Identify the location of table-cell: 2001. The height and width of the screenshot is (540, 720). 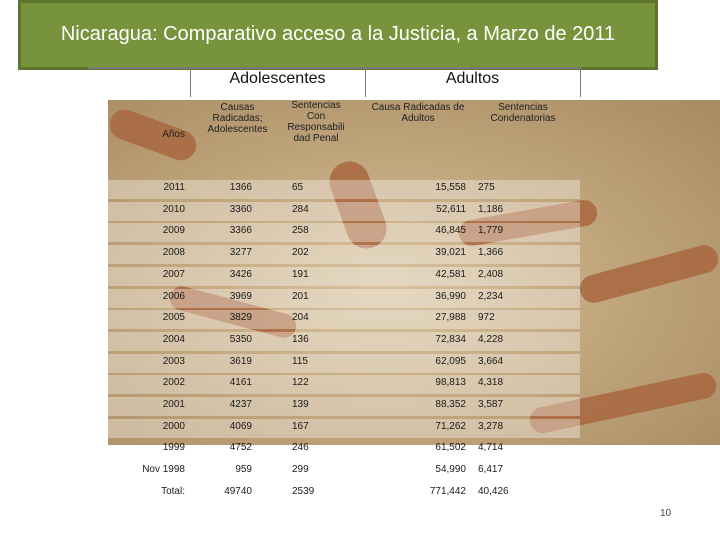
(173, 404).